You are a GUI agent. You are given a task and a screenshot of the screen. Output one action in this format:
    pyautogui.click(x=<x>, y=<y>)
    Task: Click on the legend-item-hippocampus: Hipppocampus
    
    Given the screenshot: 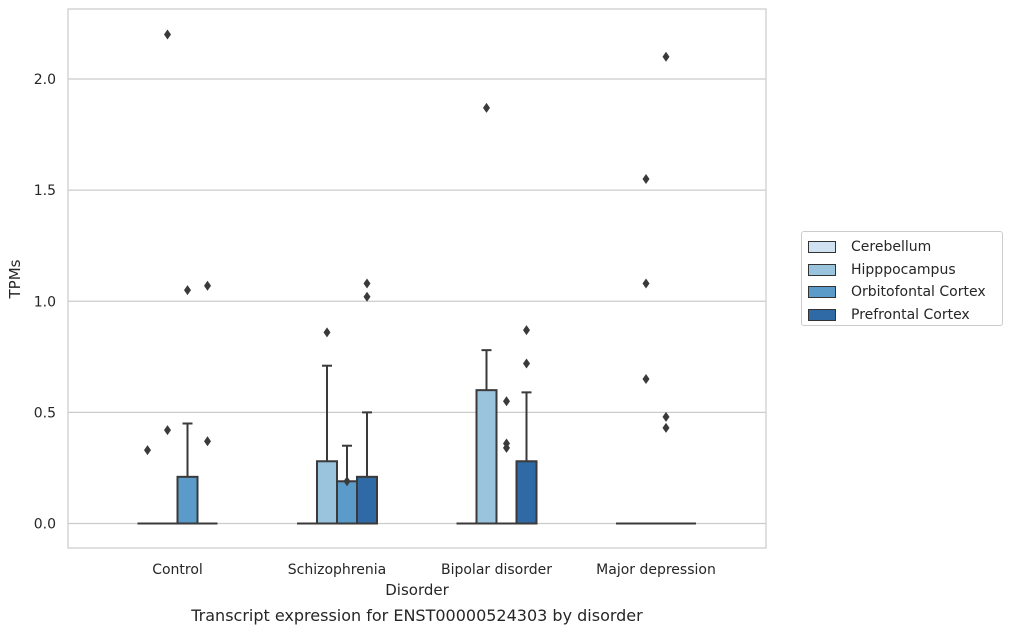 What is the action you would take?
    pyautogui.click(x=905, y=270)
    